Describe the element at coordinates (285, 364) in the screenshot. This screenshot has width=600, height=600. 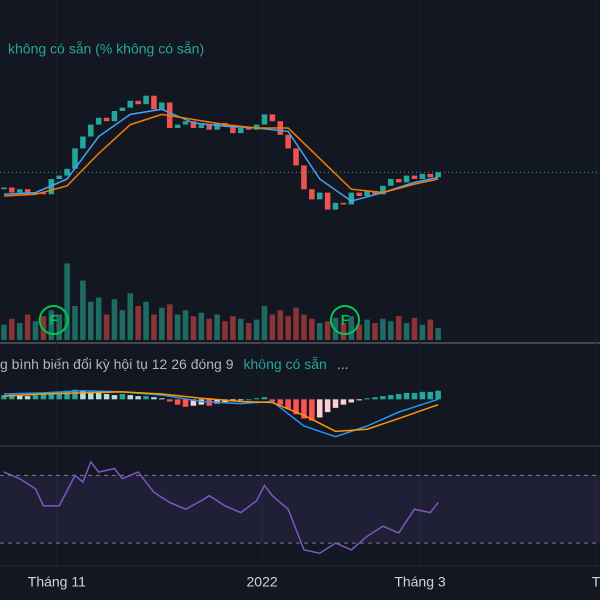
I see `macd-value: không có sẵn` at that location.